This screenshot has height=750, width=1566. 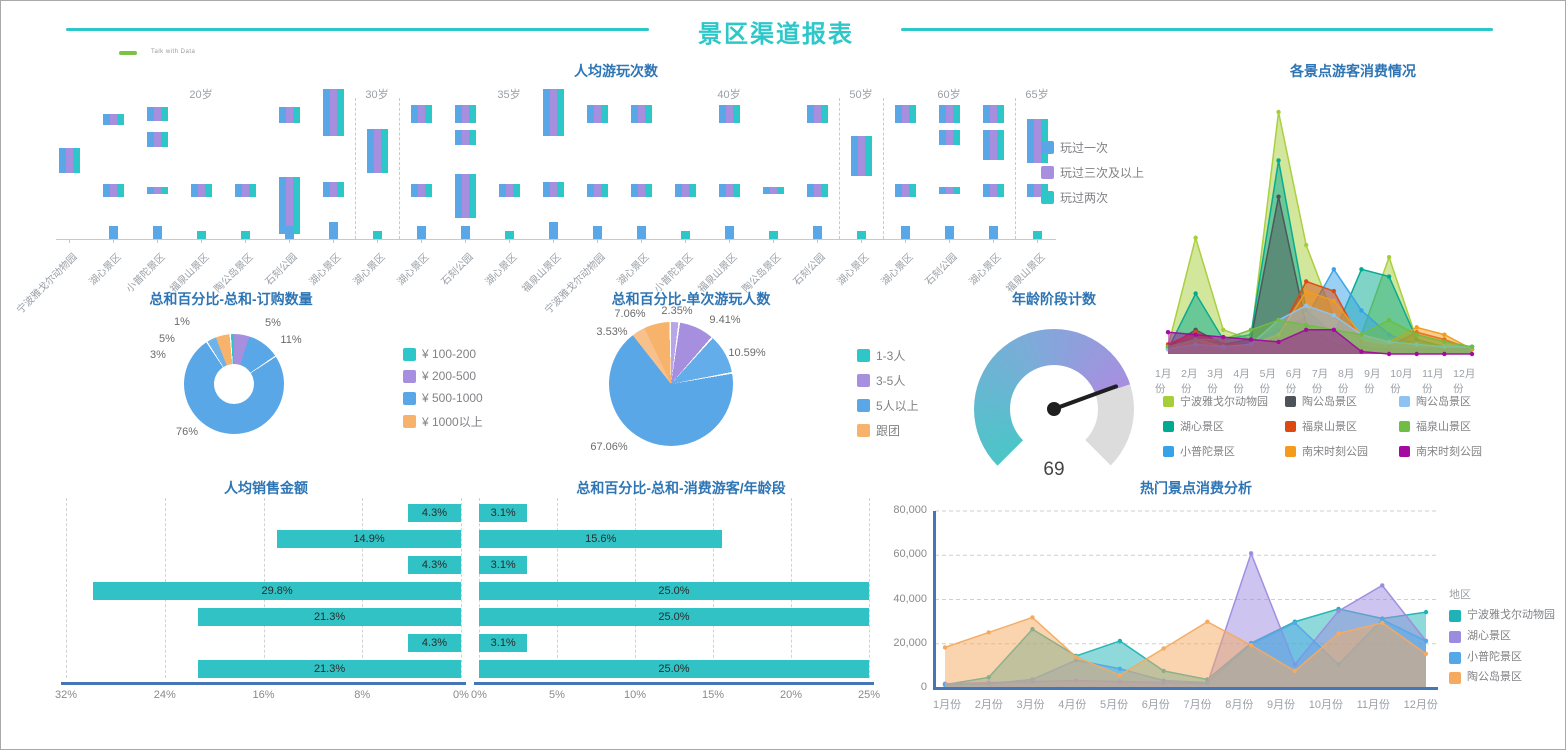 I want to click on area-series-line, so click(x=1319, y=342).